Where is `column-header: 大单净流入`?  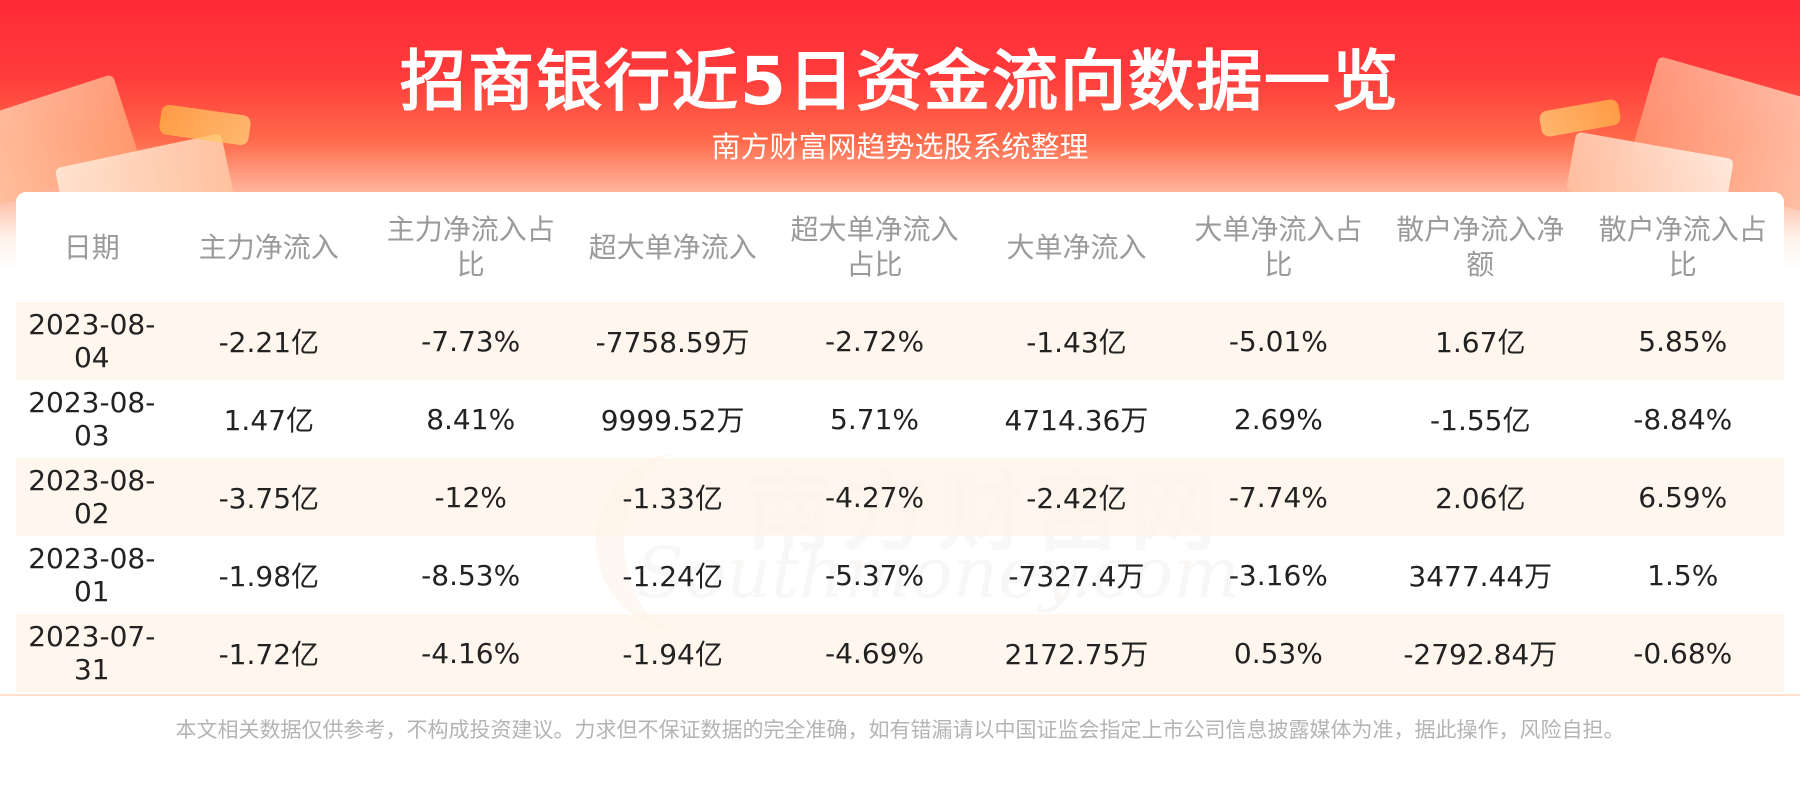 column-header: 大单净流入 is located at coordinates (1076, 247).